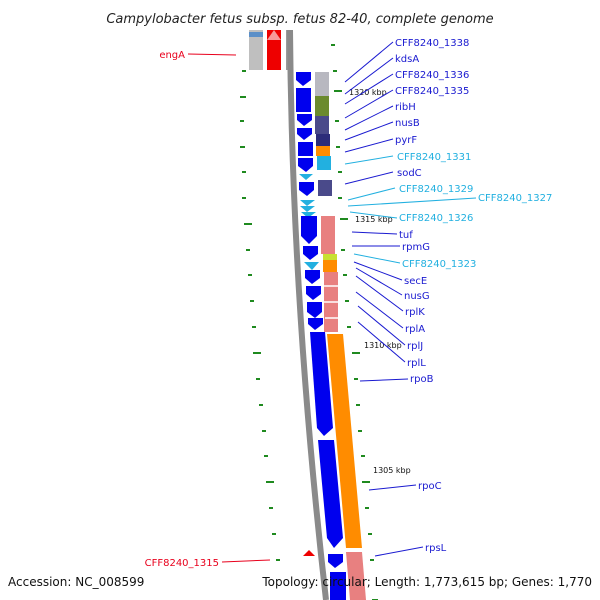  Describe the element at coordinates (309, 553) in the screenshot. I see `position-marker-icon` at that location.